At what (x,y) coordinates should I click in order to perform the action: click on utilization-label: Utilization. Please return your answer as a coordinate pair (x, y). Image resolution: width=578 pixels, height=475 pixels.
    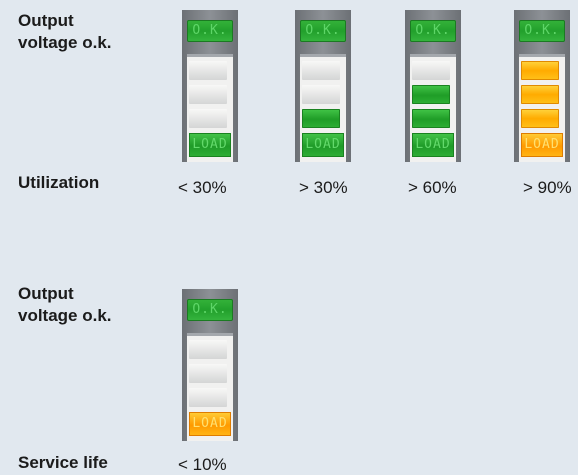
    Looking at the image, I should click on (59, 182).